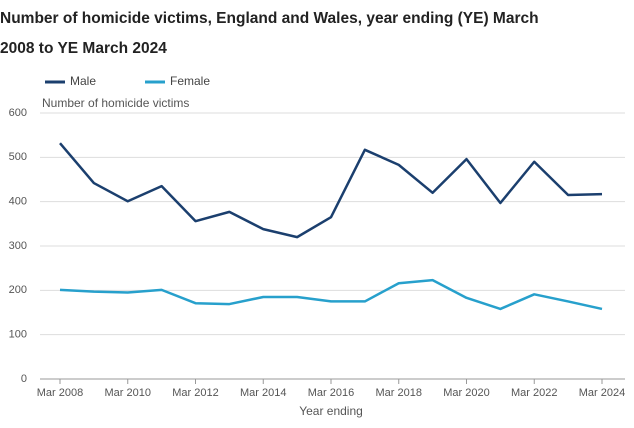  What do you see at coordinates (18, 157) in the screenshot?
I see `y-tick-label: 500` at bounding box center [18, 157].